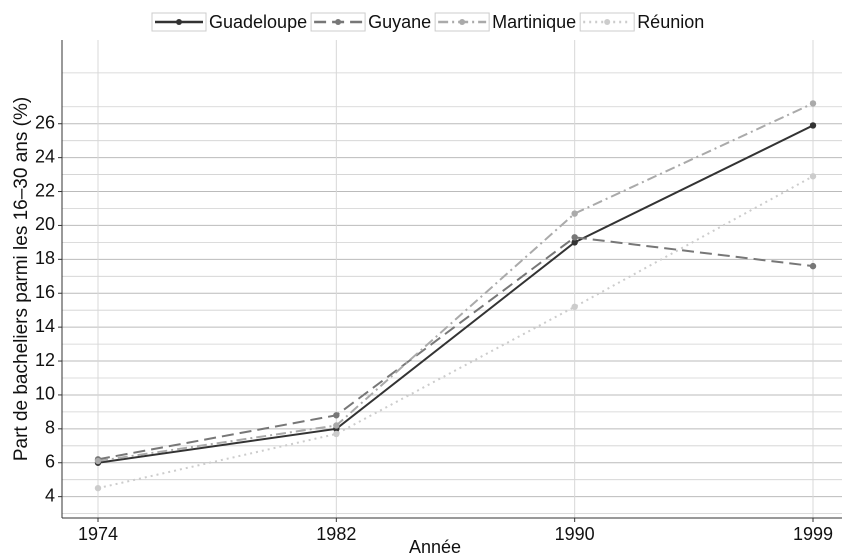 The width and height of the screenshot is (842, 560). Describe the element at coordinates (50, 495) in the screenshot. I see `y-tick-label: 4` at that location.